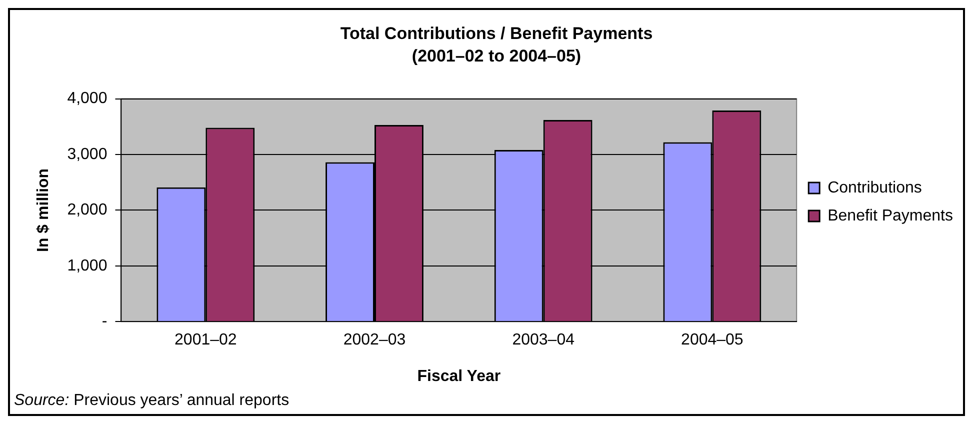 The image size is (975, 427). I want to click on x-tick-label: 2002–03, so click(374, 340).